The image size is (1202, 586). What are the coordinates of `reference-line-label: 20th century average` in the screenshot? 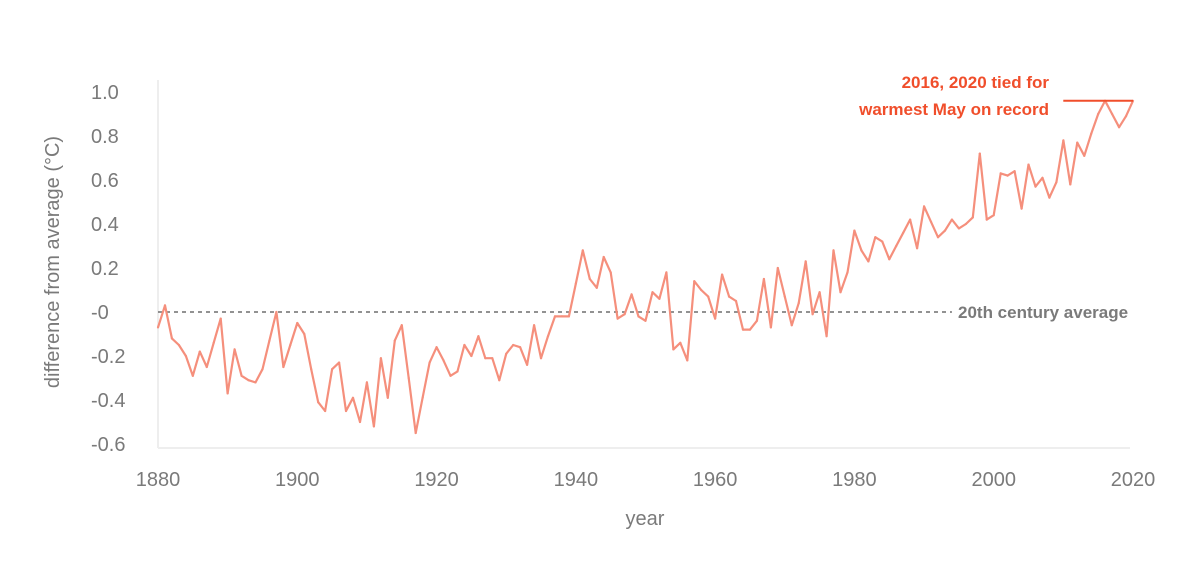 It's located at (1043, 312).